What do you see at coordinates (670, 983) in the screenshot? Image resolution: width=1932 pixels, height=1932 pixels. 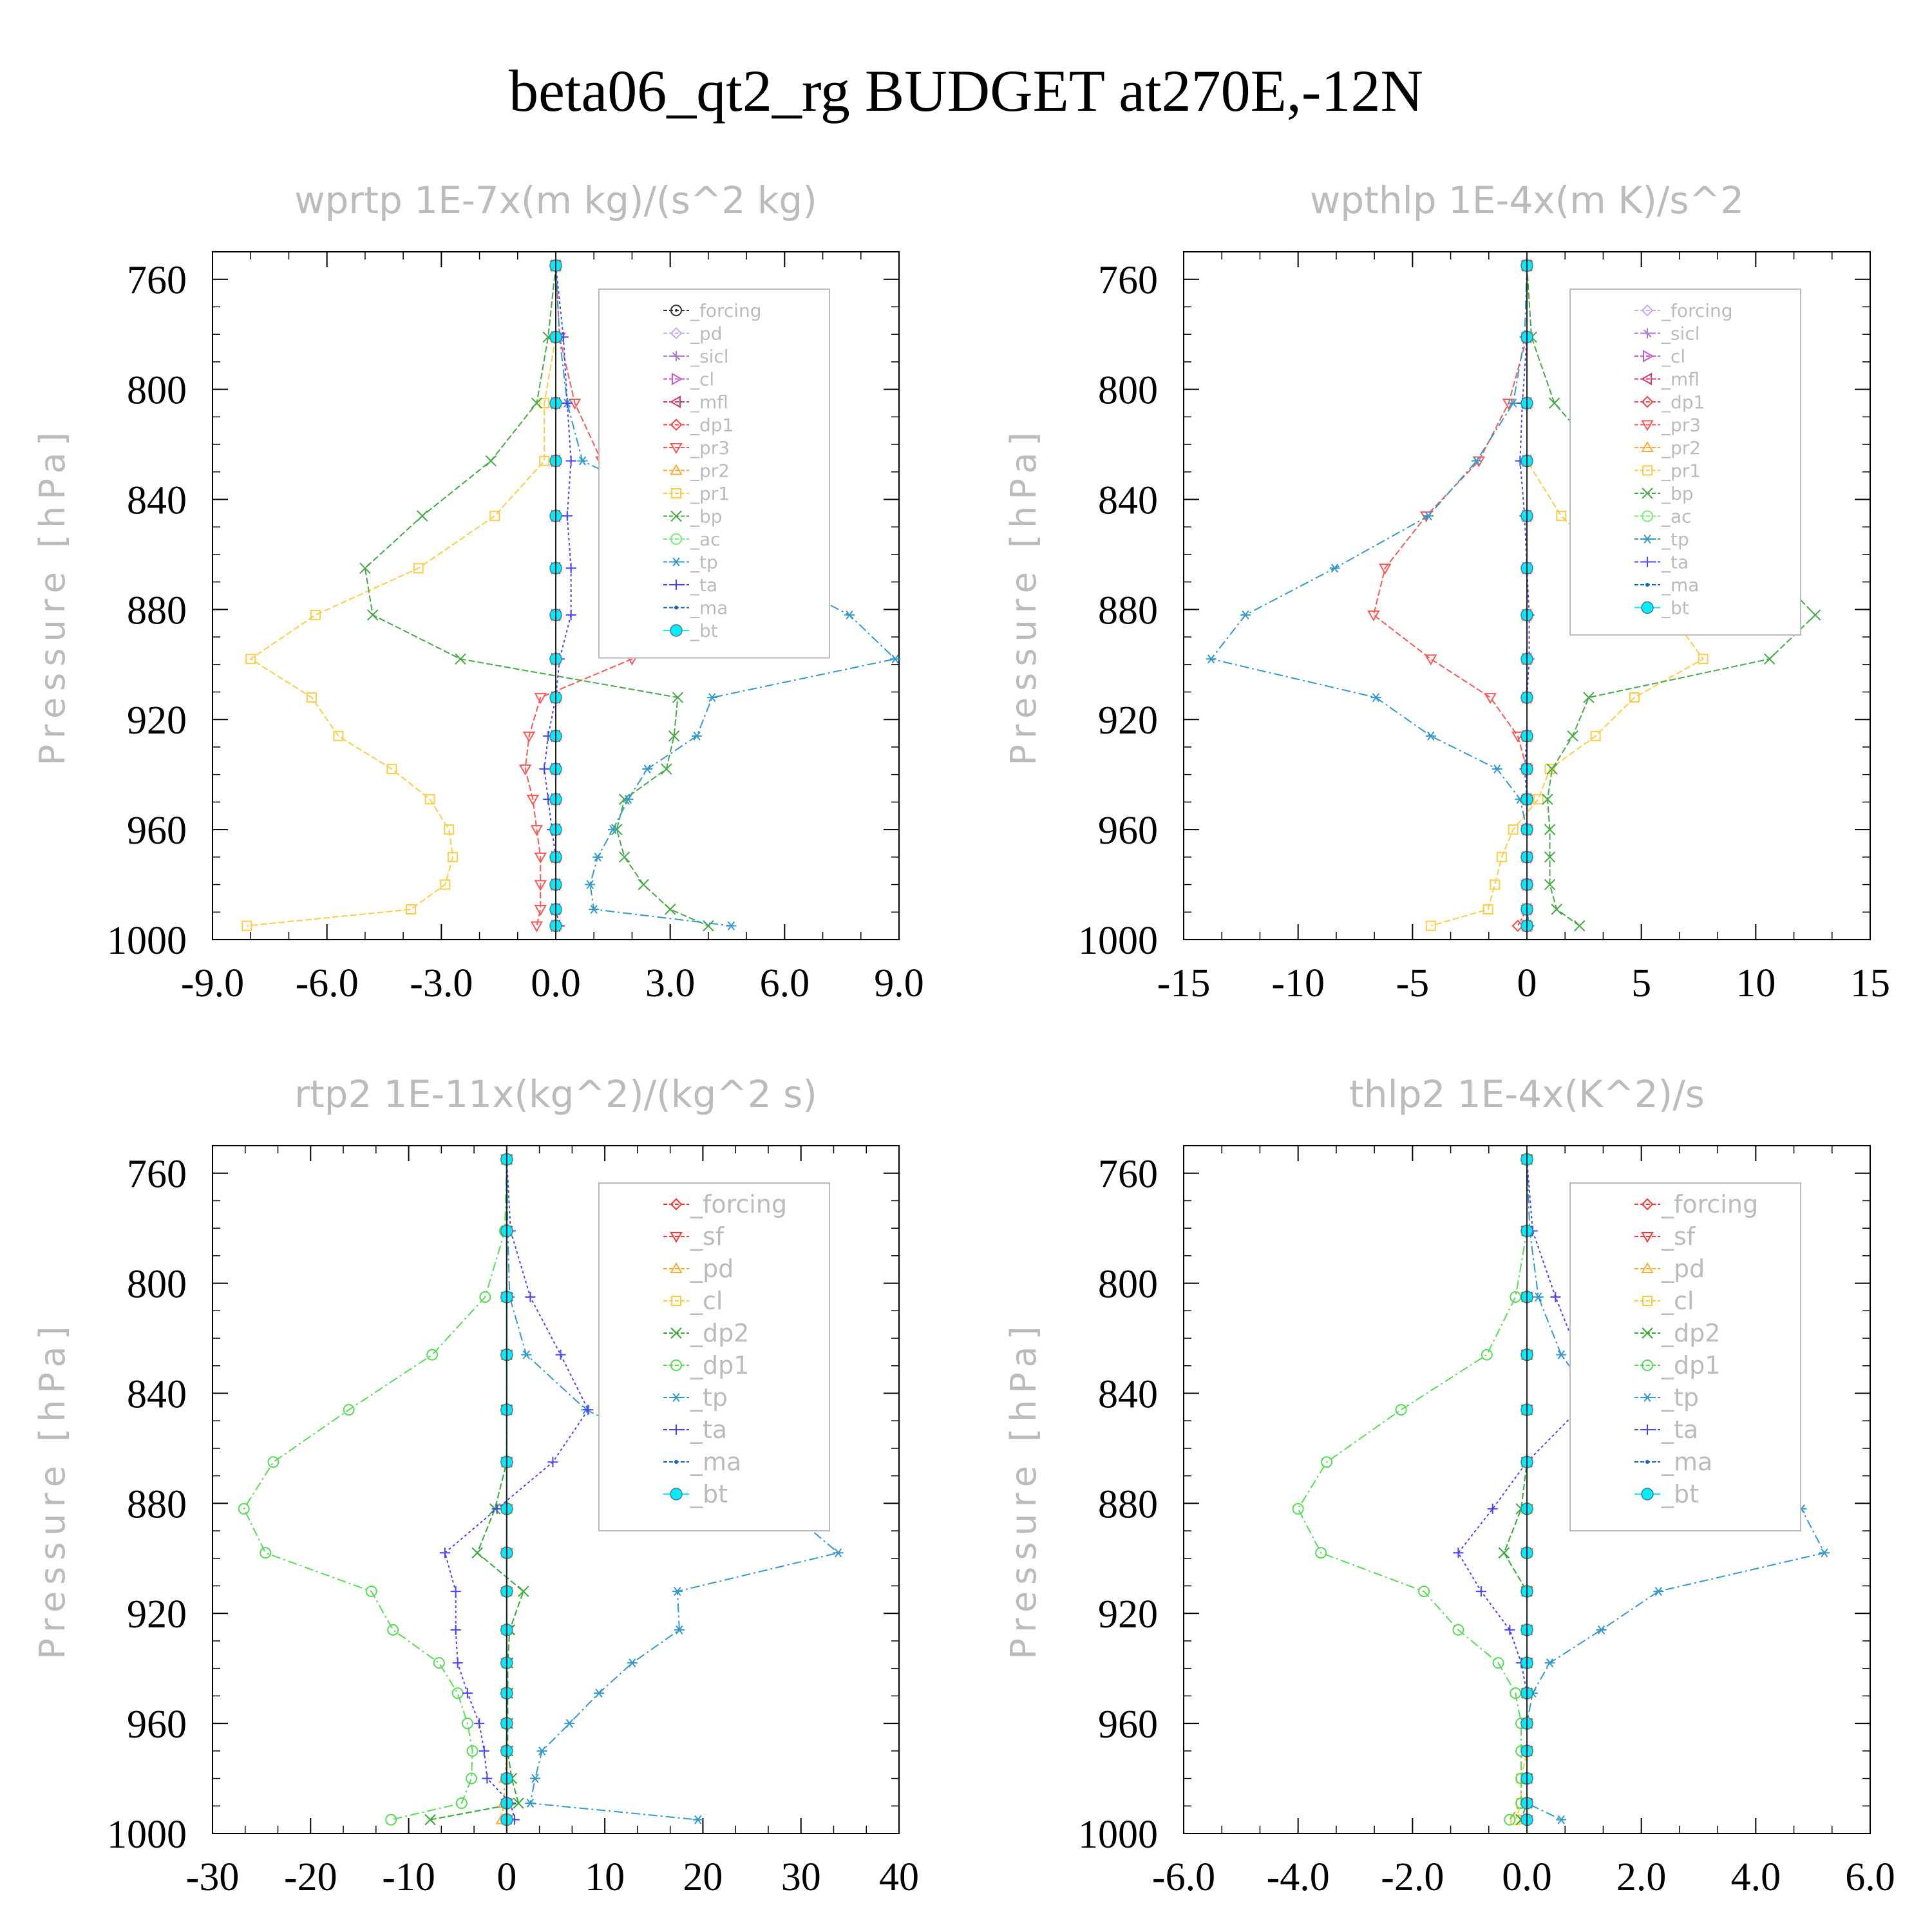 I see `x-tick-label: 3.0` at bounding box center [670, 983].